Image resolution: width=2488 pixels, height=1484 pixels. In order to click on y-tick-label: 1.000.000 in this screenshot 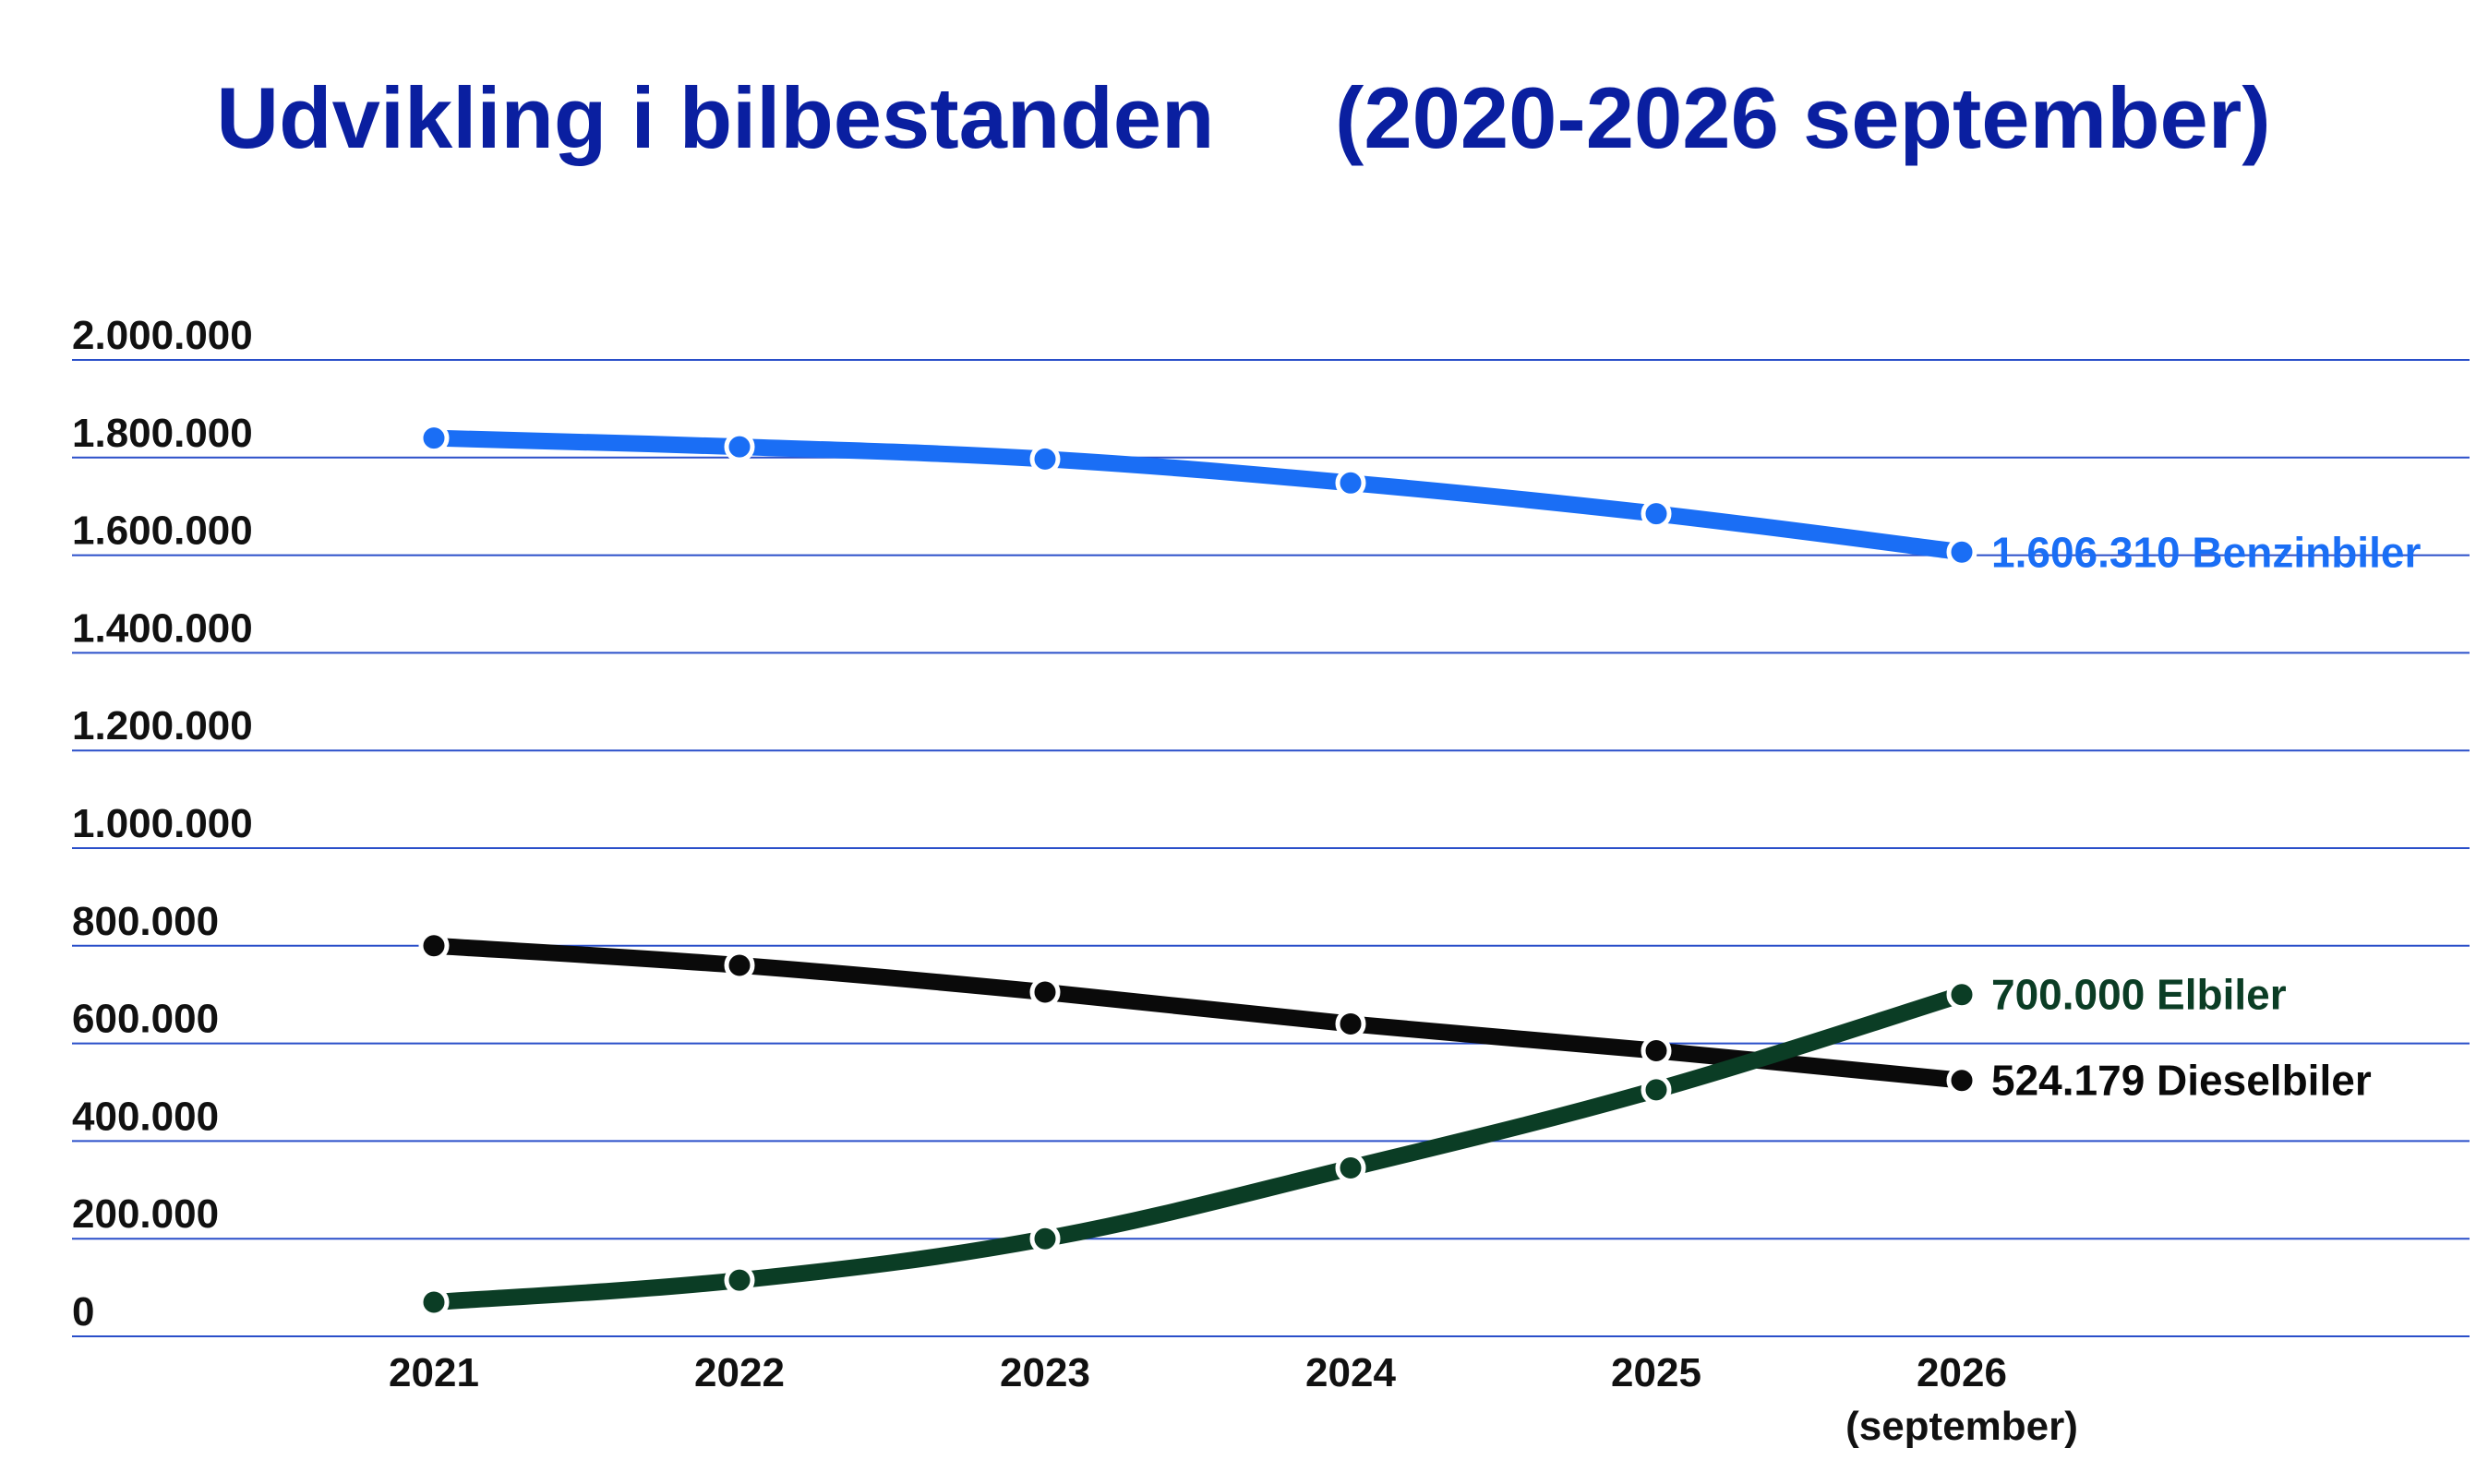, I will do `click(162, 823)`.